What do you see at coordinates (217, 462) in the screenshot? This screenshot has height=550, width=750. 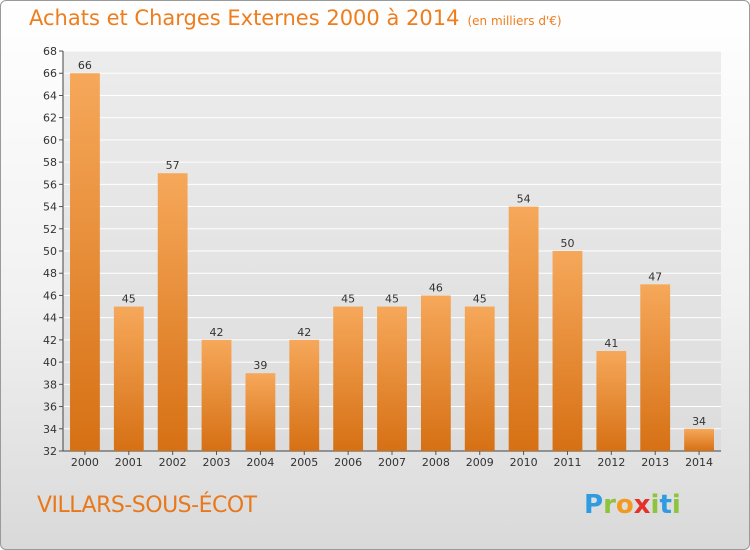 I see `x-tick-label: 2003` at bounding box center [217, 462].